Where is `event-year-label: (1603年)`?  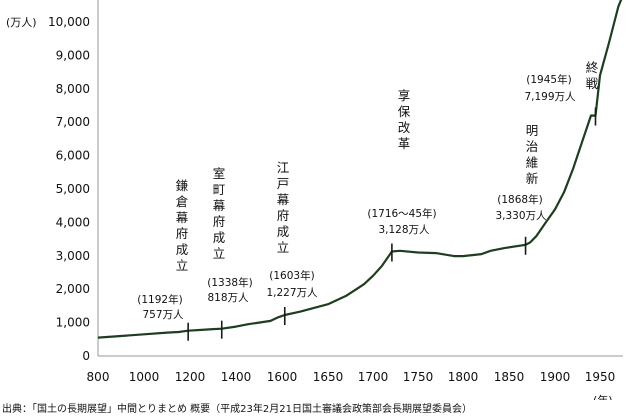
event-year-label: (1603年) is located at coordinates (291, 275).